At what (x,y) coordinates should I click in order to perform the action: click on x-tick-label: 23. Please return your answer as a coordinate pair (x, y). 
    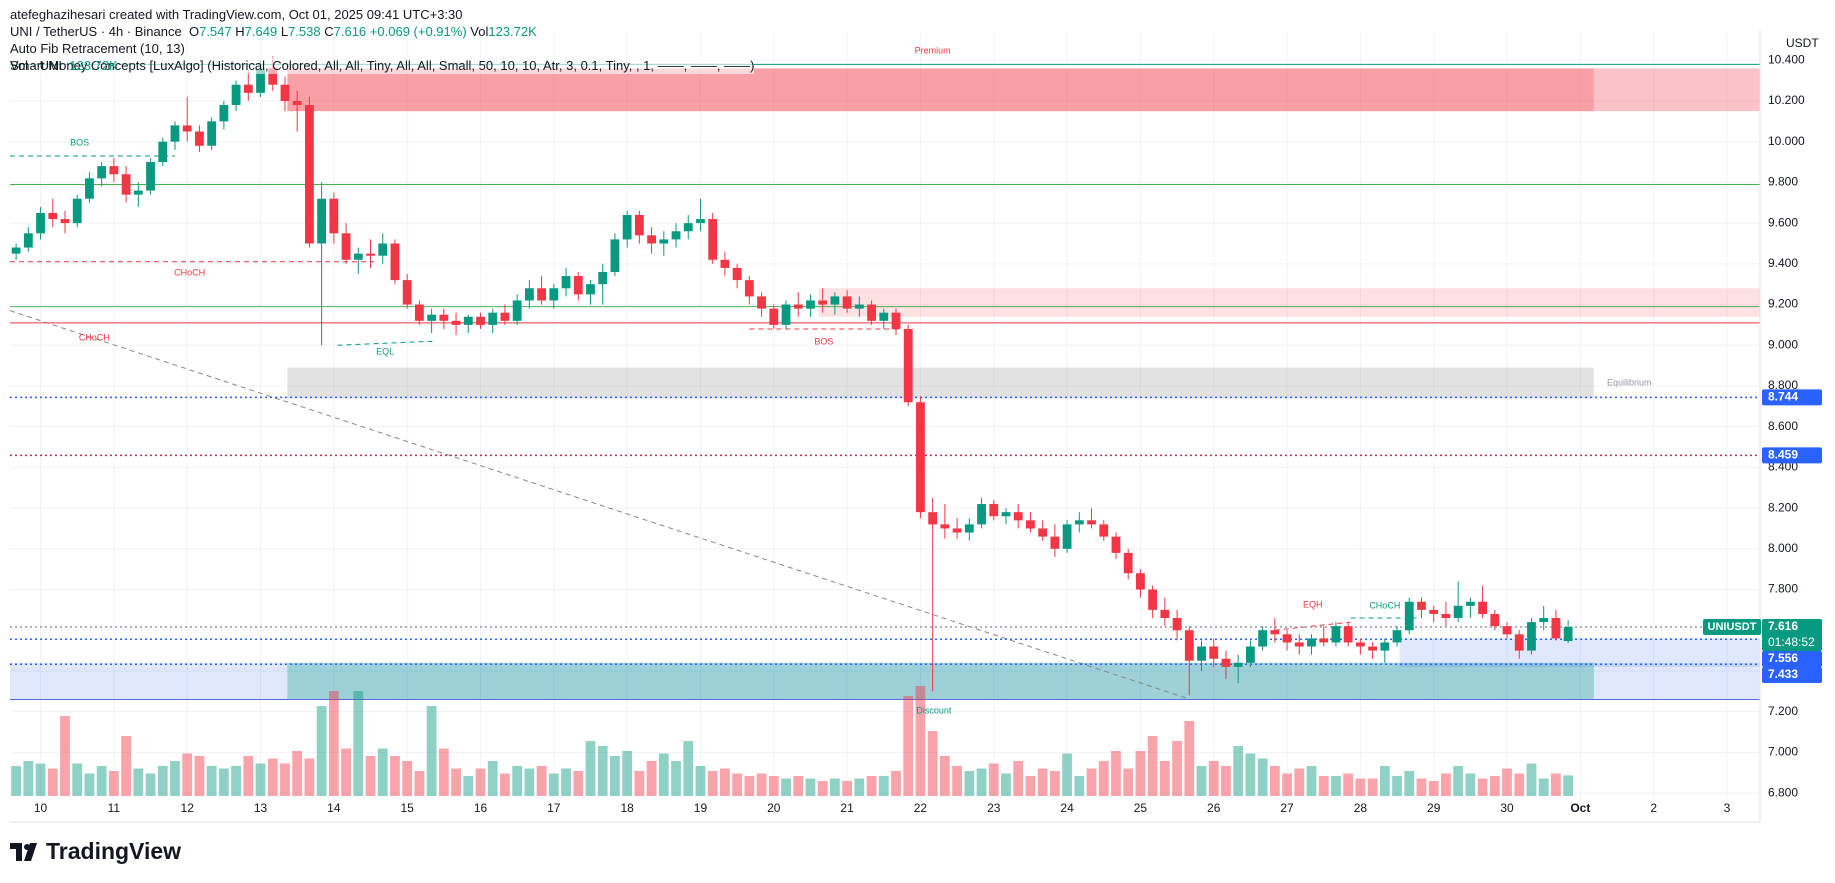
    Looking at the image, I should click on (994, 808).